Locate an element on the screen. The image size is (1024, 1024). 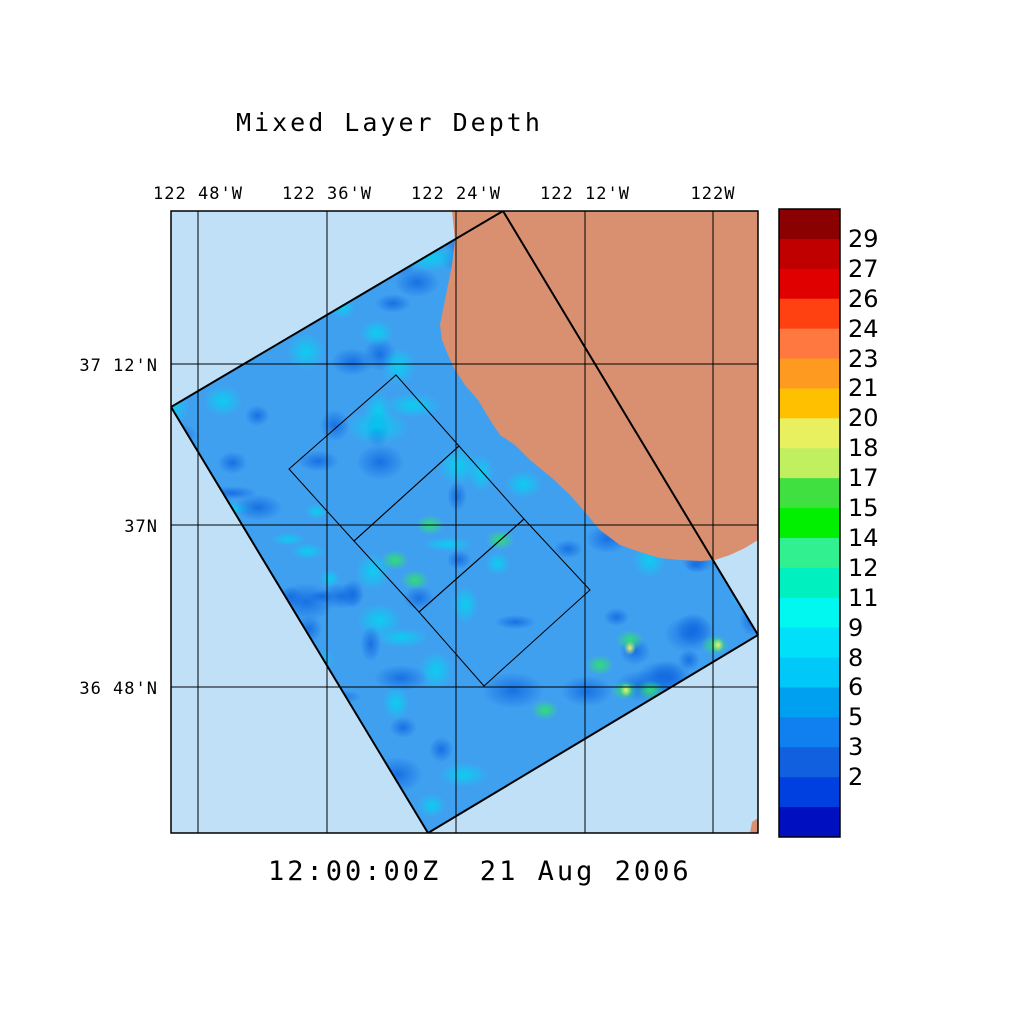
colorbar-tick-label: 14 is located at coordinates (863, 537).